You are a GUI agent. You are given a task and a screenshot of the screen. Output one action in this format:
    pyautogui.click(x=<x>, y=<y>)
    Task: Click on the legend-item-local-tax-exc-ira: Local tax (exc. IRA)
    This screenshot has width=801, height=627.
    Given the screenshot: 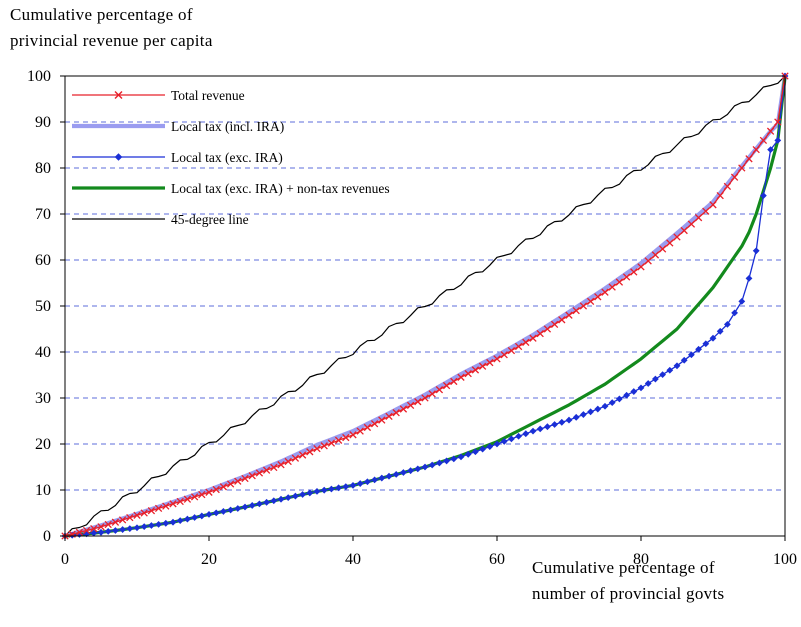 What is the action you would take?
    pyautogui.click(x=177, y=157)
    